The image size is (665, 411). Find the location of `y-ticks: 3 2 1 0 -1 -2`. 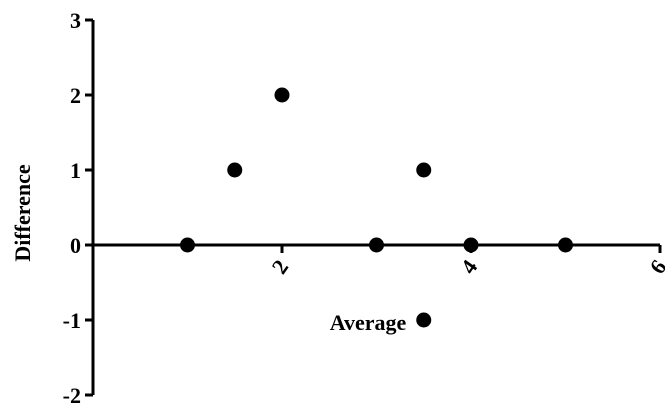

y-ticks: 3 2 1 0 -1 -2 is located at coordinates (78, 208).